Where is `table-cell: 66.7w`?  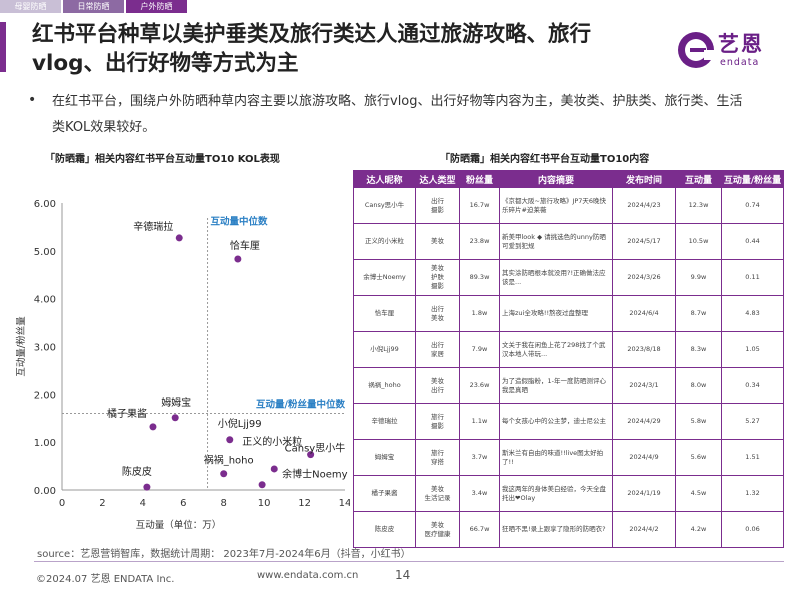
table-cell: 66.7w is located at coordinates (479, 529).